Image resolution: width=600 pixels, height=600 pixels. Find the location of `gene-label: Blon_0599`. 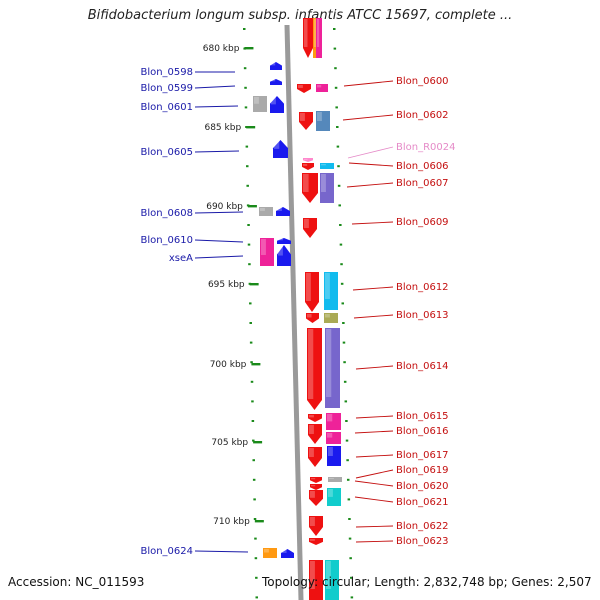

gene-label: Blon_0599 is located at coordinates (166, 88).